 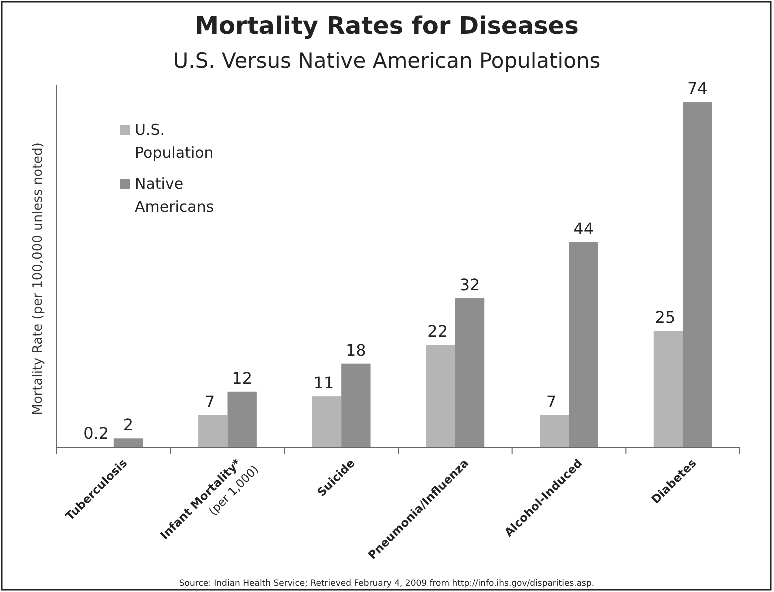 I want to click on data-label: 25, so click(x=665, y=318).